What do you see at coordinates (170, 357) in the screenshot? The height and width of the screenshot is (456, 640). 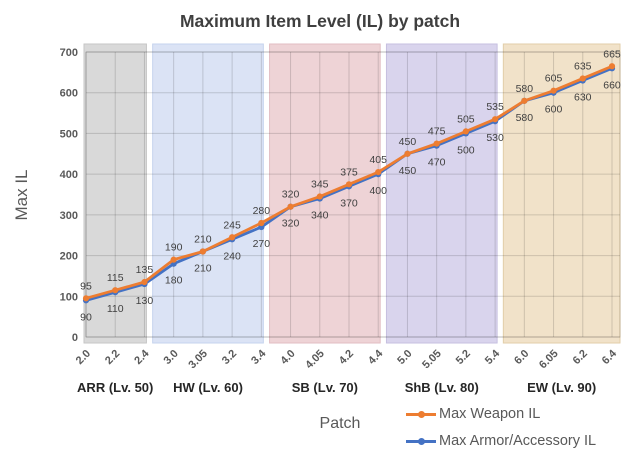 I see `x-tick-label: 3.0` at bounding box center [170, 357].